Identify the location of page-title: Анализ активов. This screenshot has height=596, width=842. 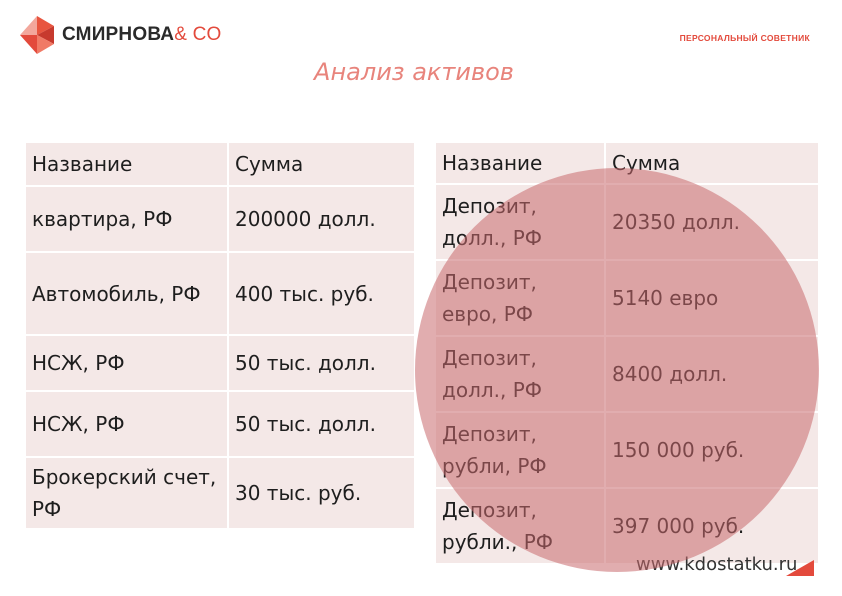
(414, 72).